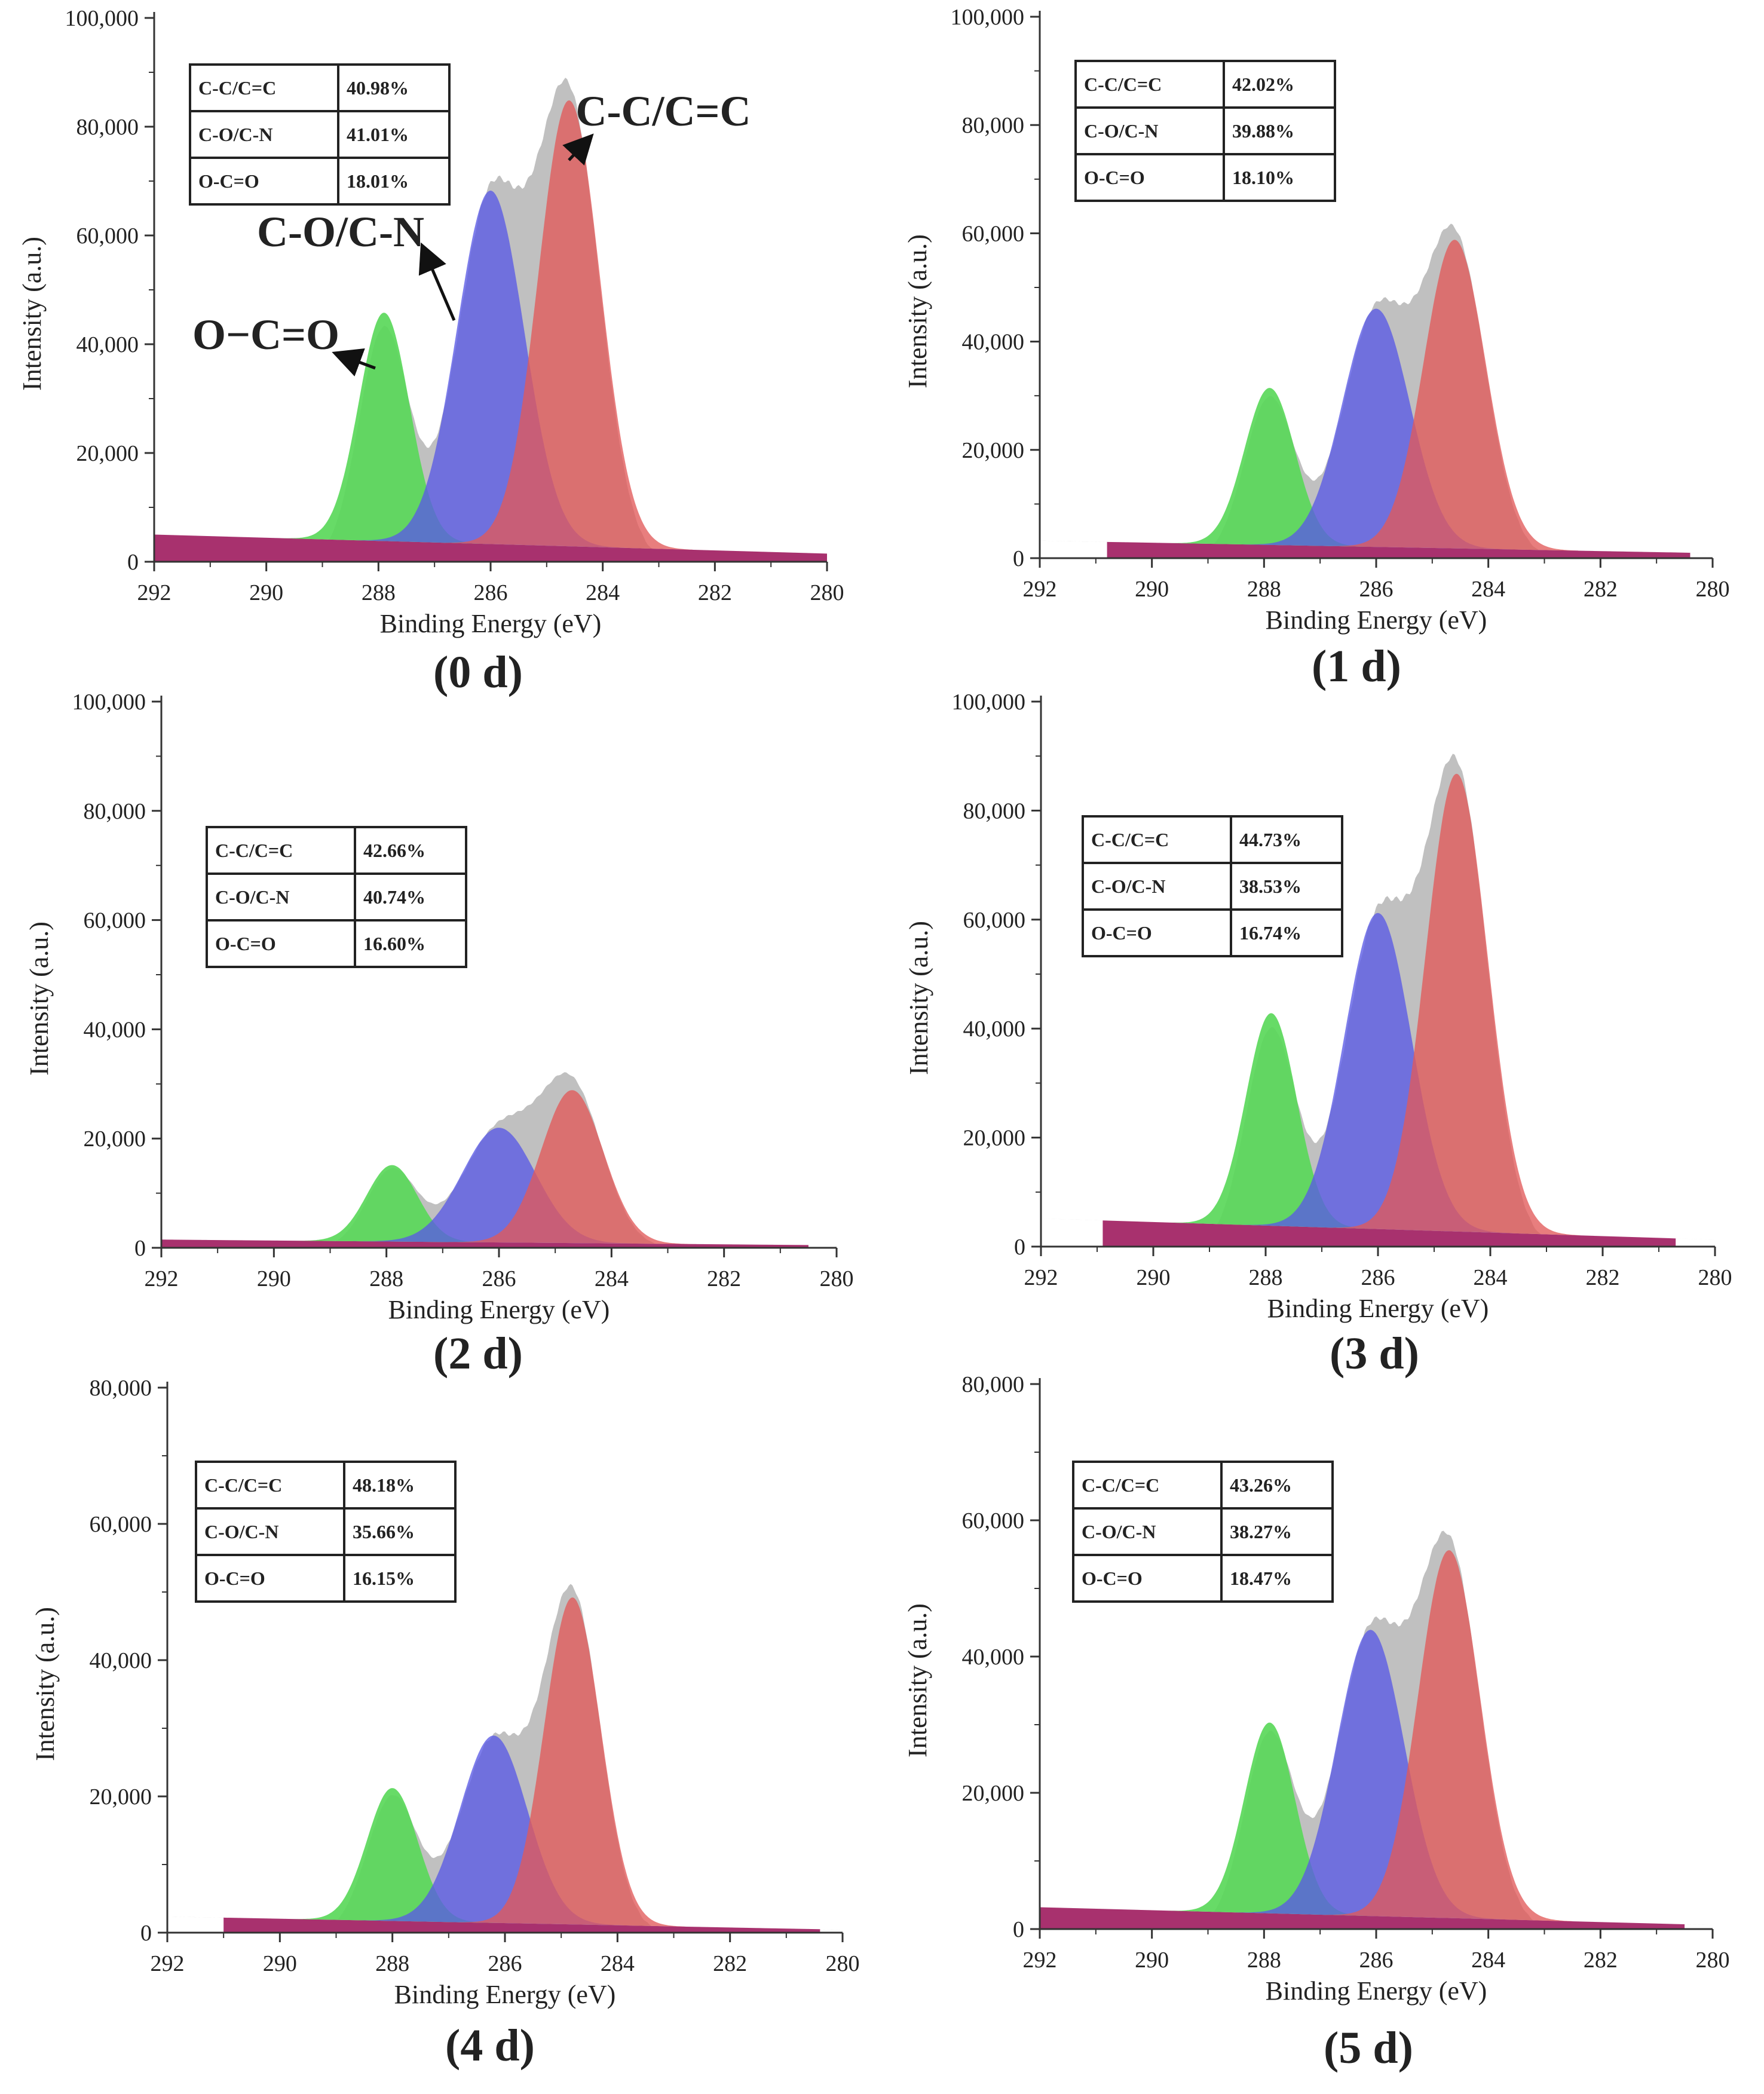 The height and width of the screenshot is (2094, 1764). Describe the element at coordinates (384, 1531) in the screenshot. I see `table-value-c-o-c-n: 35.66%` at that location.